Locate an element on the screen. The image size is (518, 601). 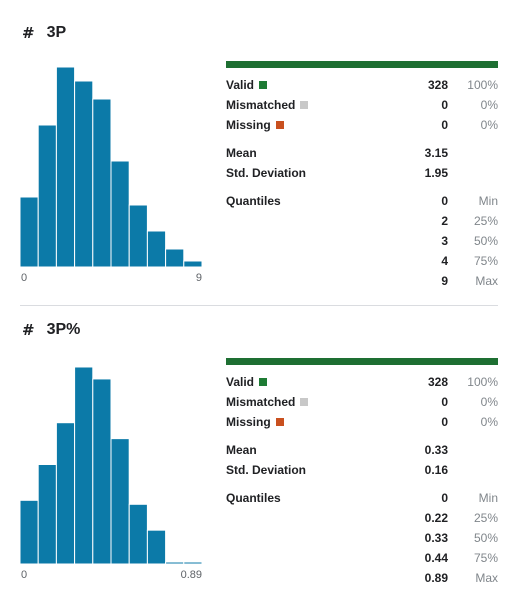
column-name: 3P% is located at coordinates (63, 329).